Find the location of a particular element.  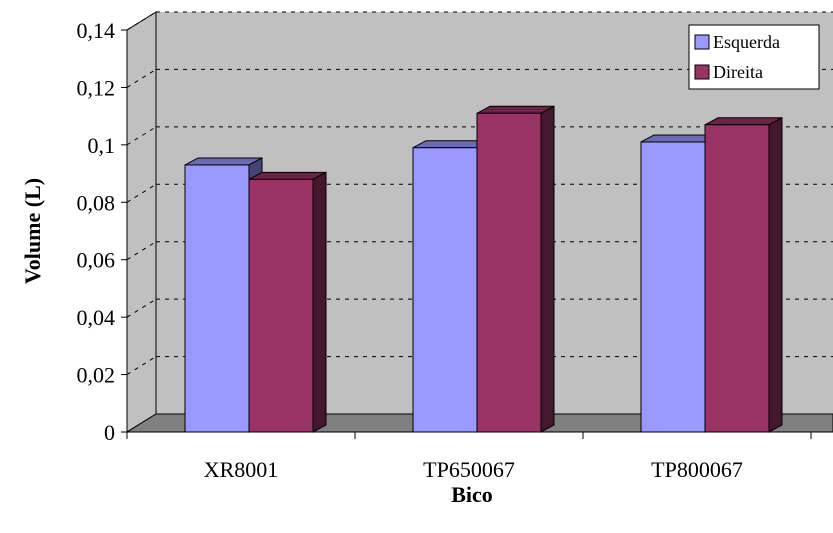

y-tick-label: 0,08 is located at coordinates (96, 202).